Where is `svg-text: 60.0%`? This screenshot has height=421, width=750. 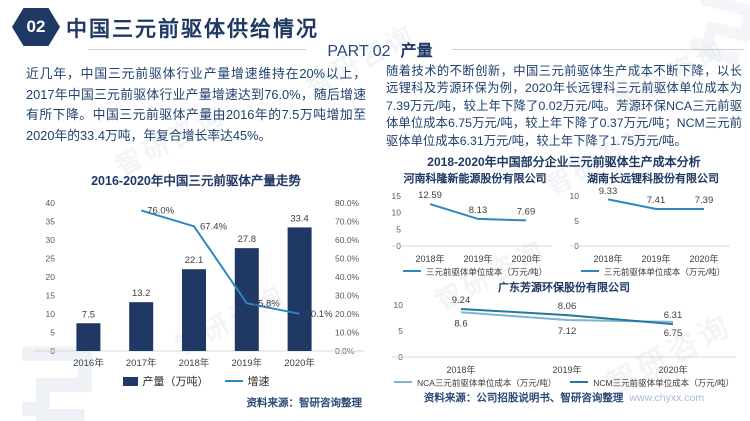 svg-text: 60.0% is located at coordinates (347, 240).